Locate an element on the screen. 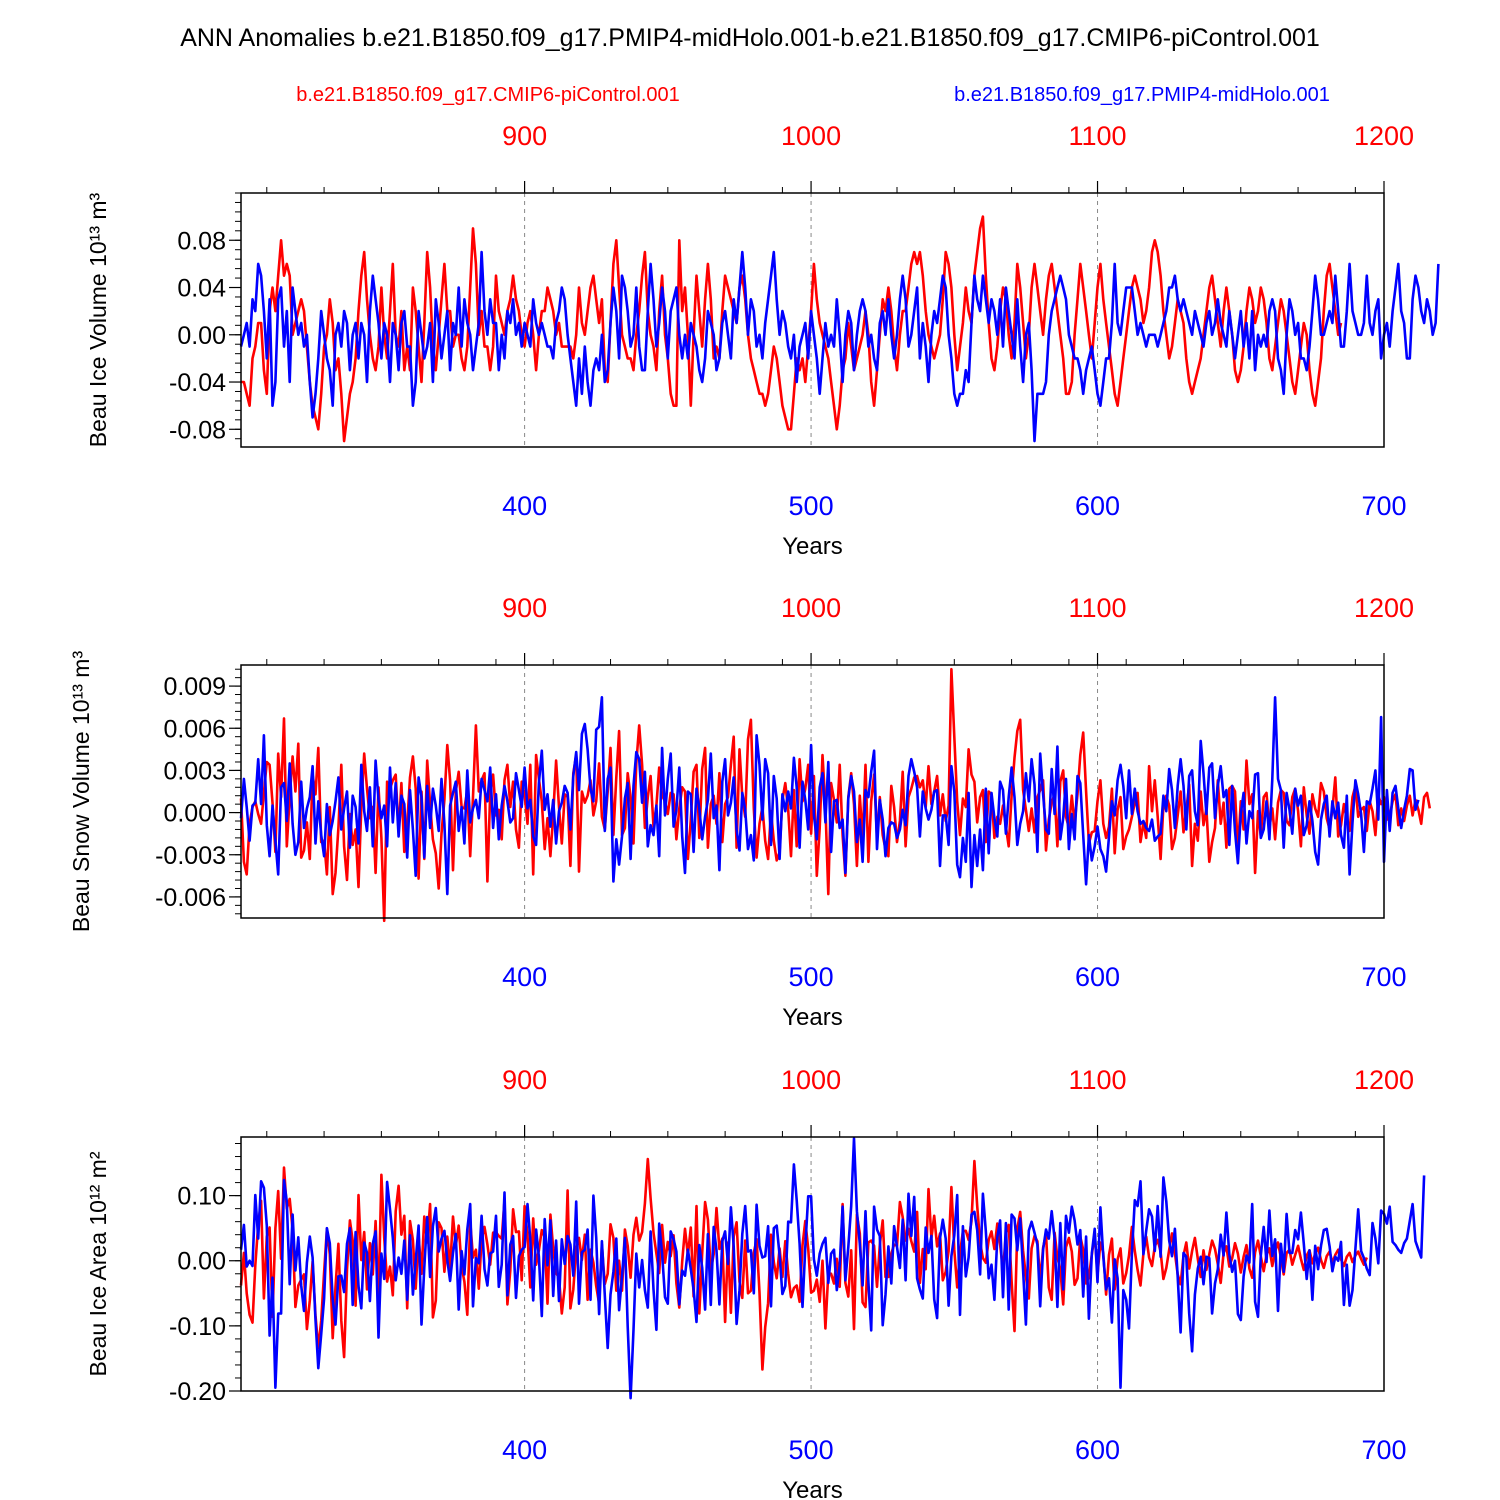  legend-control-label: b.e21.B1850.f09_g17.CMIP6-piControl.001 is located at coordinates (488, 95).